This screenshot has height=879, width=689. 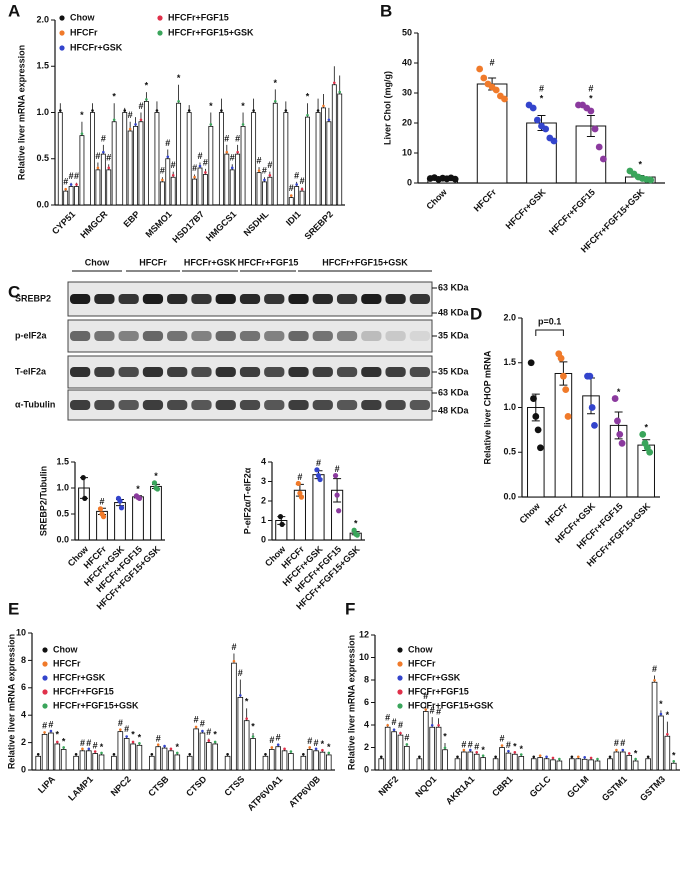 I want to click on y-tick-label: 0.5, so click(x=62, y=513).